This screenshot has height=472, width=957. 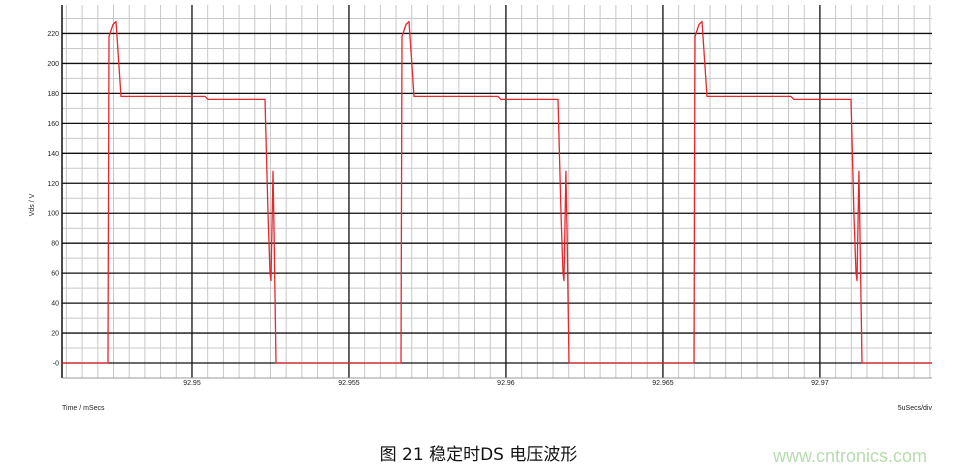 I want to click on y-tick-label: 120, so click(x=53, y=184).